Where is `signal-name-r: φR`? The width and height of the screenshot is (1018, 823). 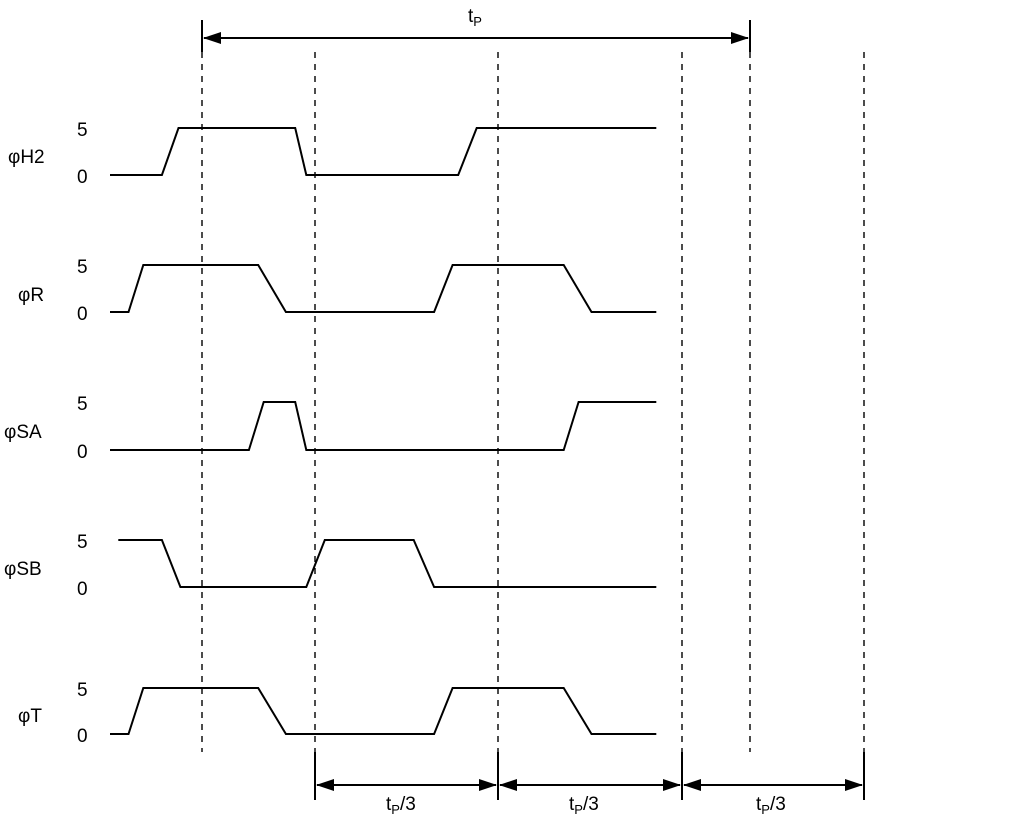
signal-name-r: φR is located at coordinates (31, 295).